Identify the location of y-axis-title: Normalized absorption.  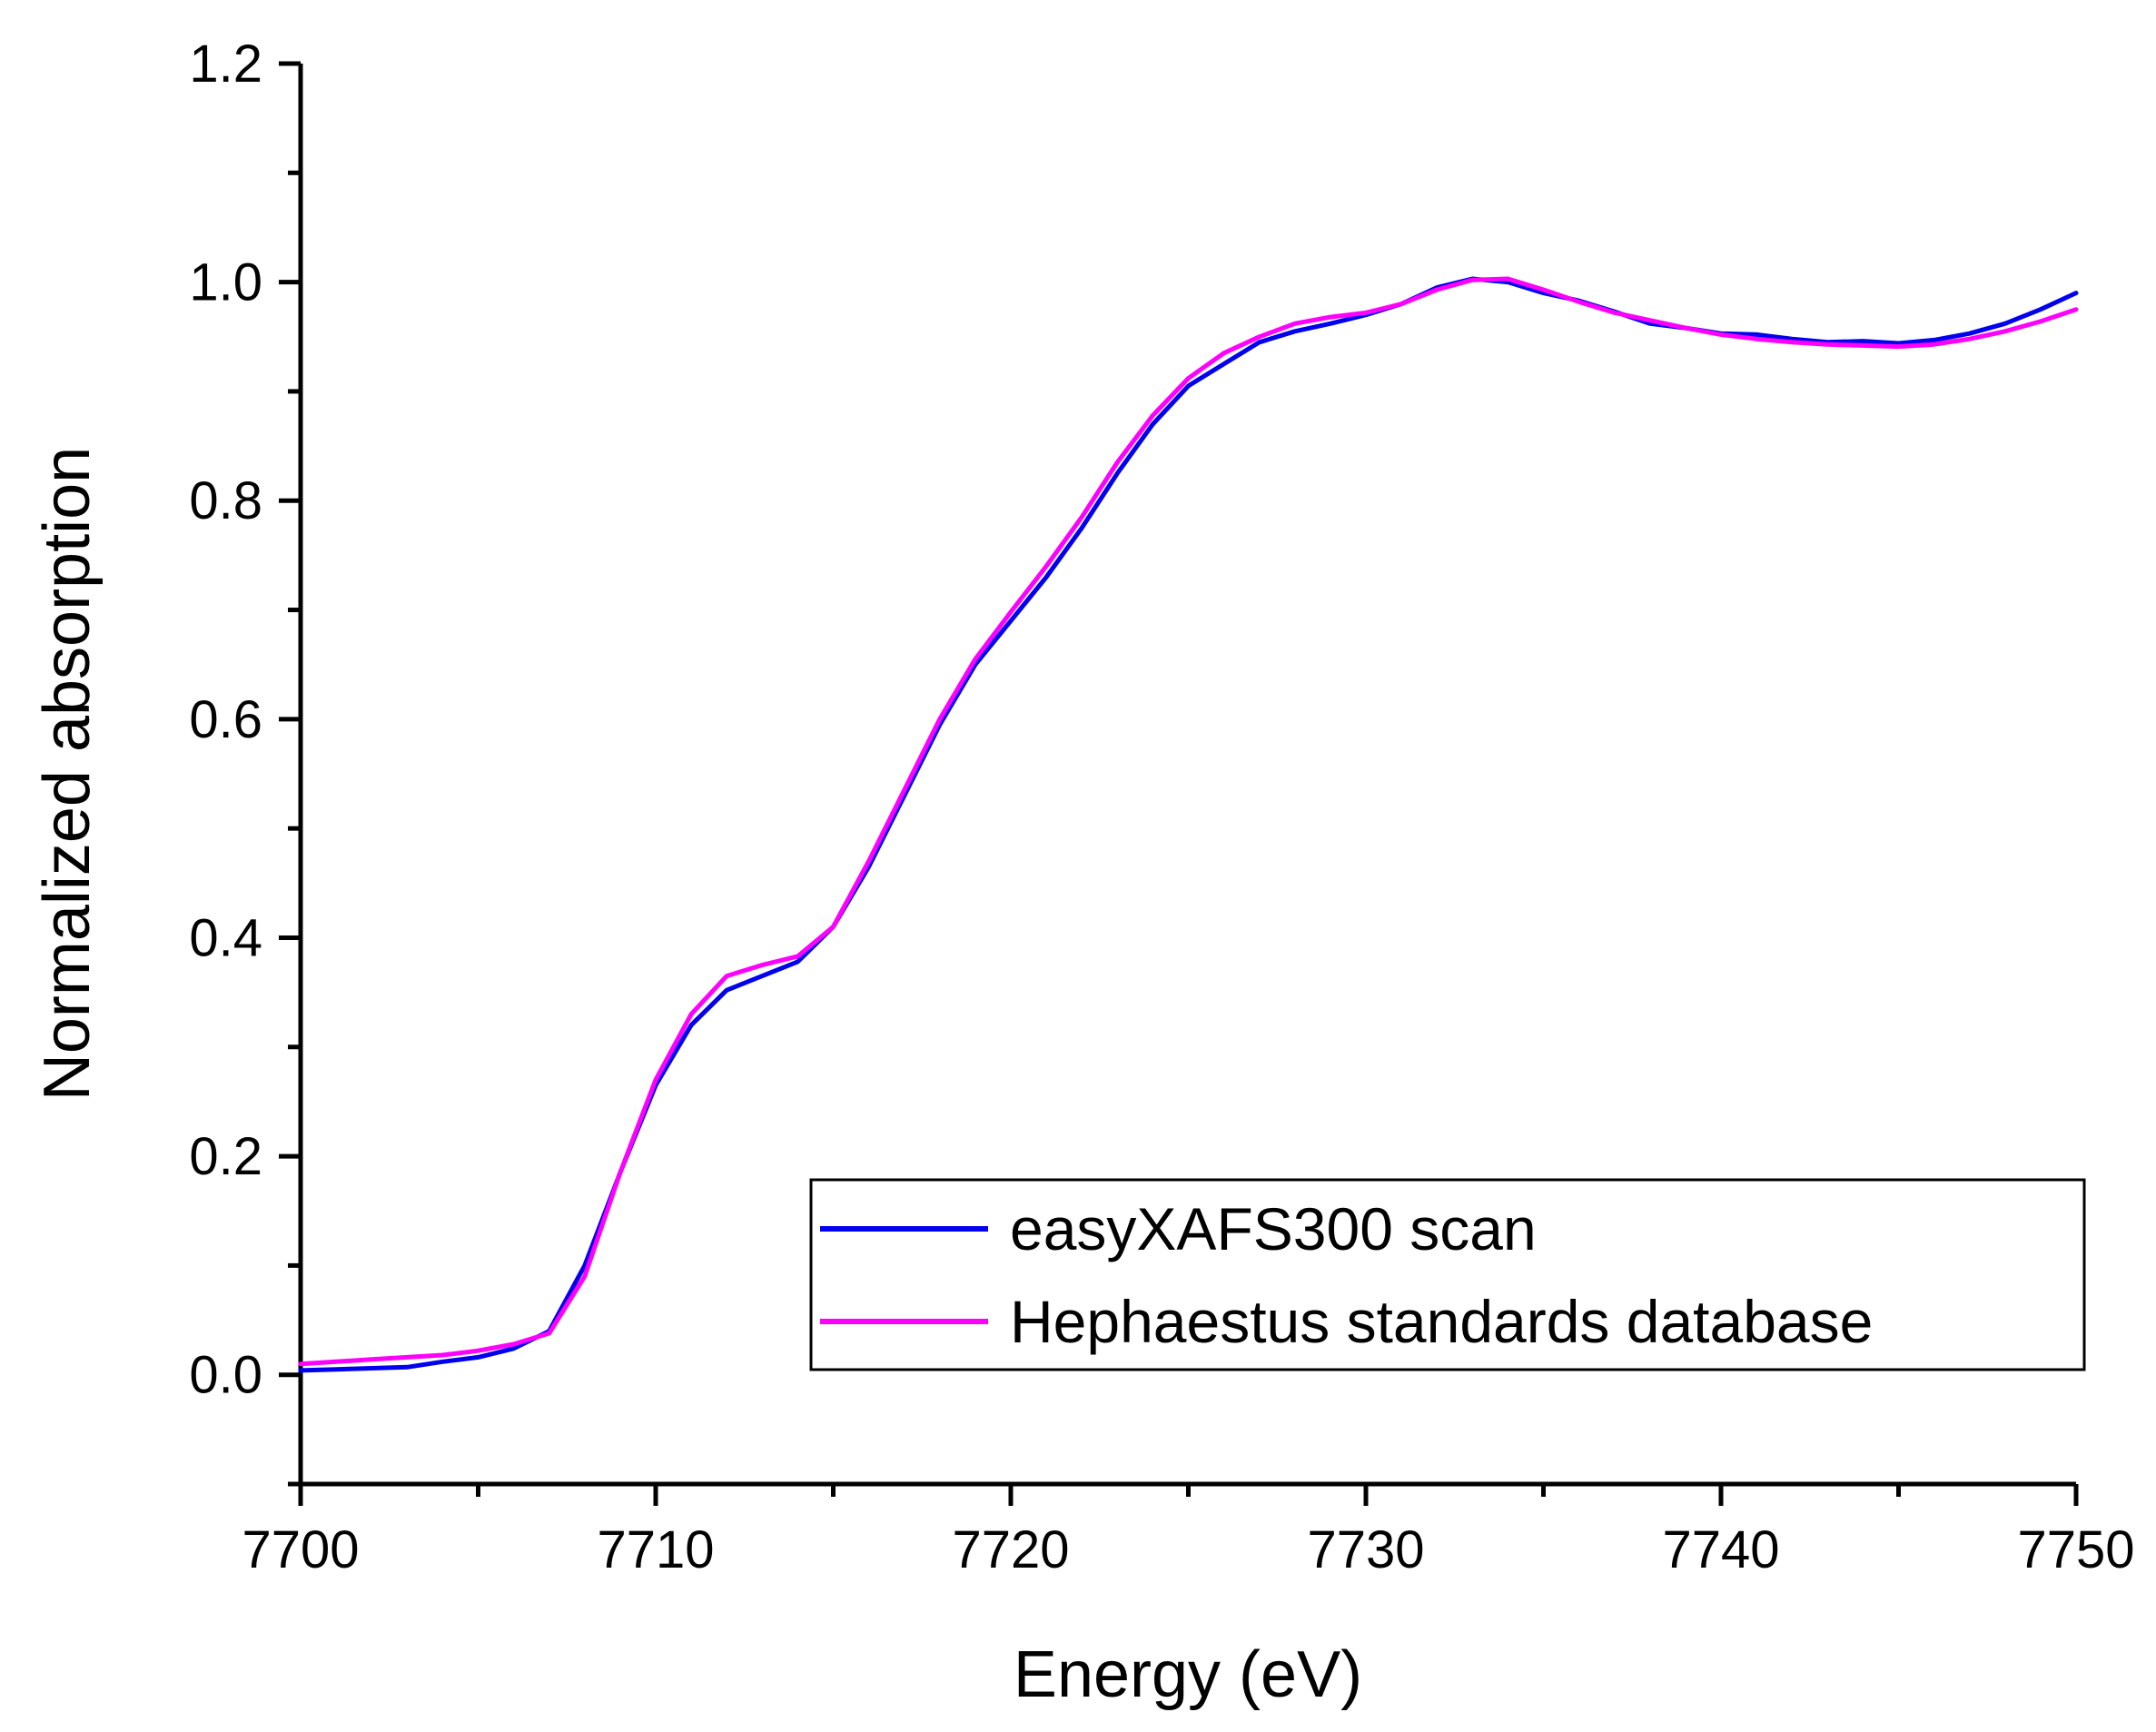
(67, 774).